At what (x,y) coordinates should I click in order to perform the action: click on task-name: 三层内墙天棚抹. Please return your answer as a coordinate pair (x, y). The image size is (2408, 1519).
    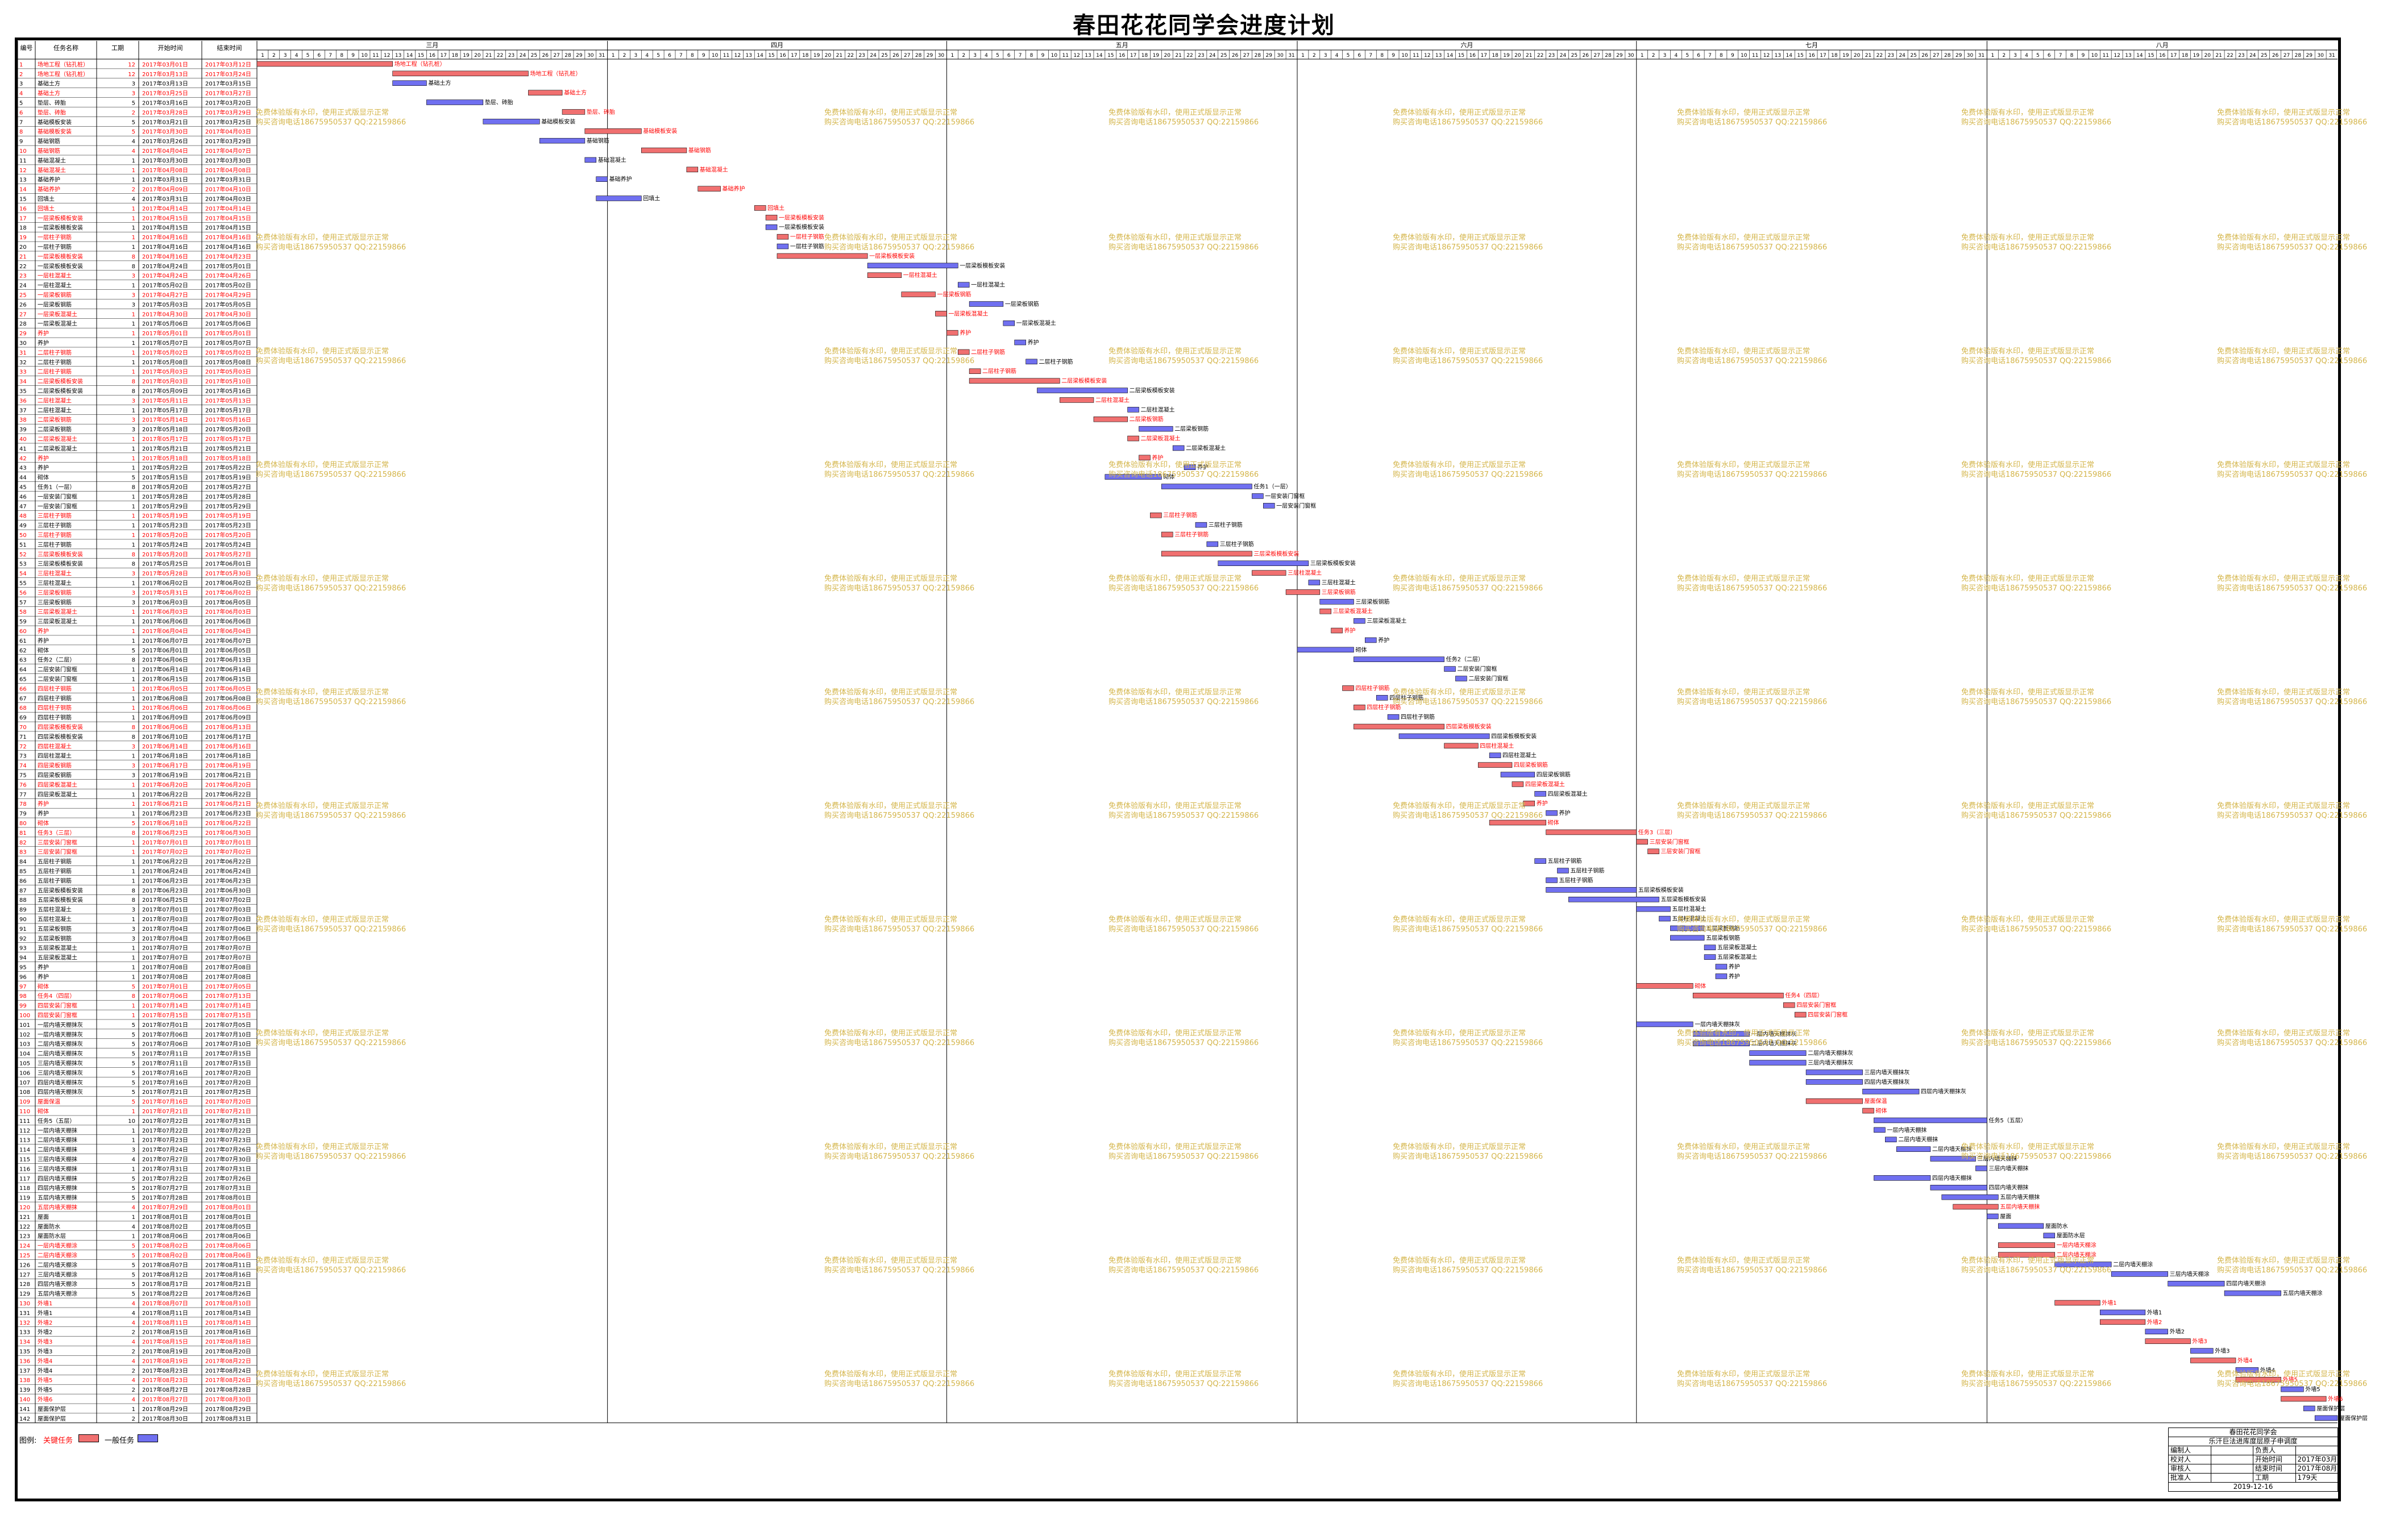
    Looking at the image, I should click on (57, 1168).